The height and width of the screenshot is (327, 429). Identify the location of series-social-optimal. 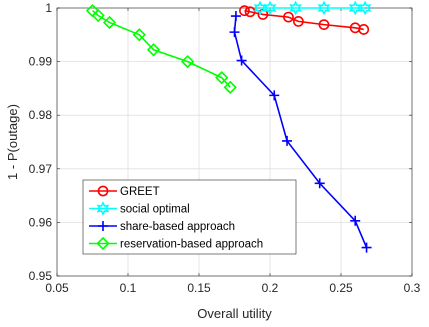
(312, 8).